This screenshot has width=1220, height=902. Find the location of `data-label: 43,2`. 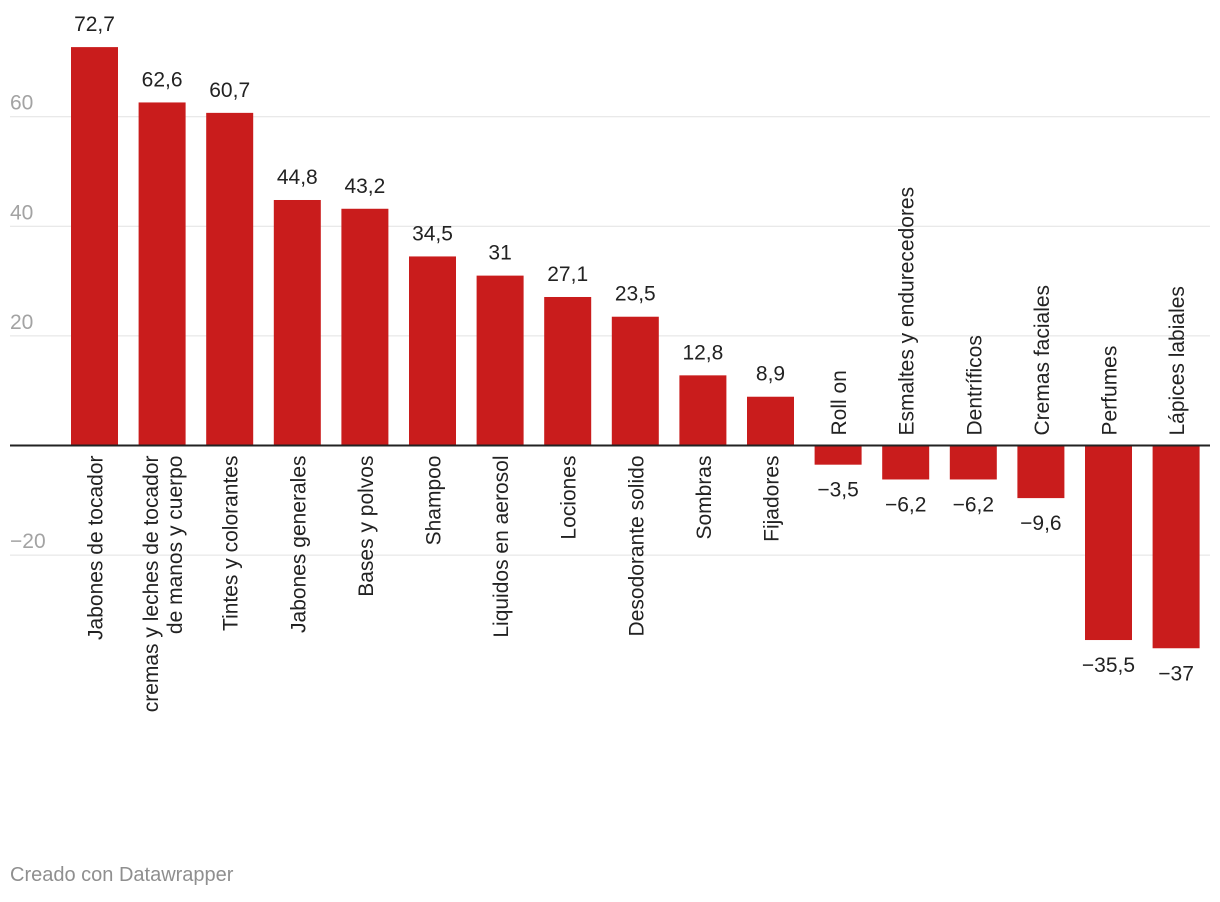

data-label: 43,2 is located at coordinates (364, 186).